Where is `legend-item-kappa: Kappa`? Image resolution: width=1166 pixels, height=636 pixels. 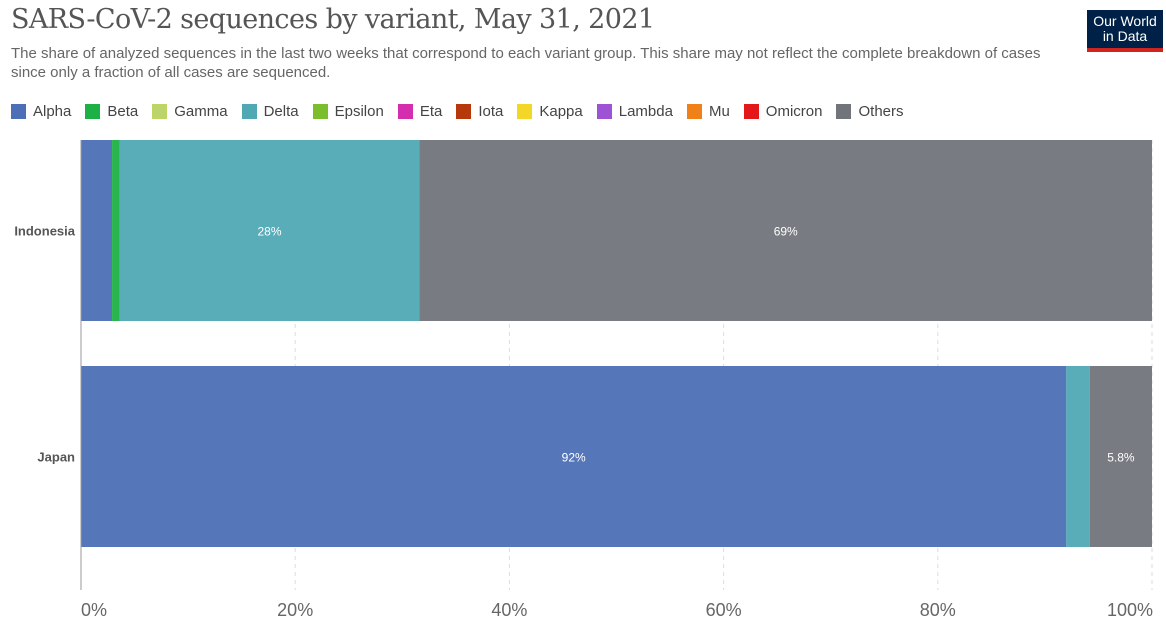 legend-item-kappa: Kappa is located at coordinates (550, 111).